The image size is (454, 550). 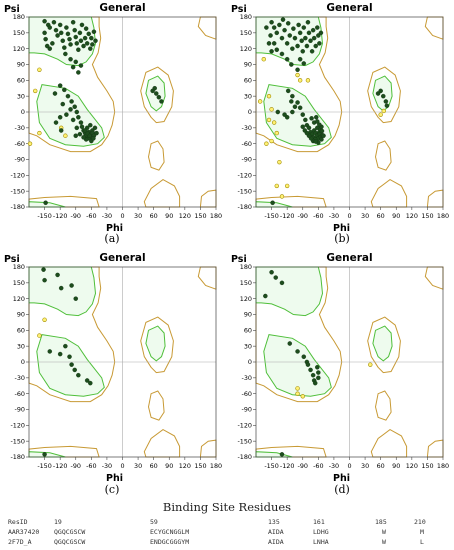 I want to click on caption-c: (c), so click(x=112, y=489).